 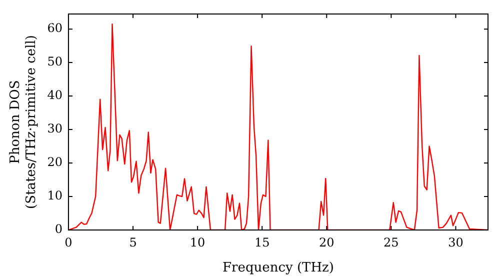 I want to click on y-tick-label: 10, so click(x=54, y=195).